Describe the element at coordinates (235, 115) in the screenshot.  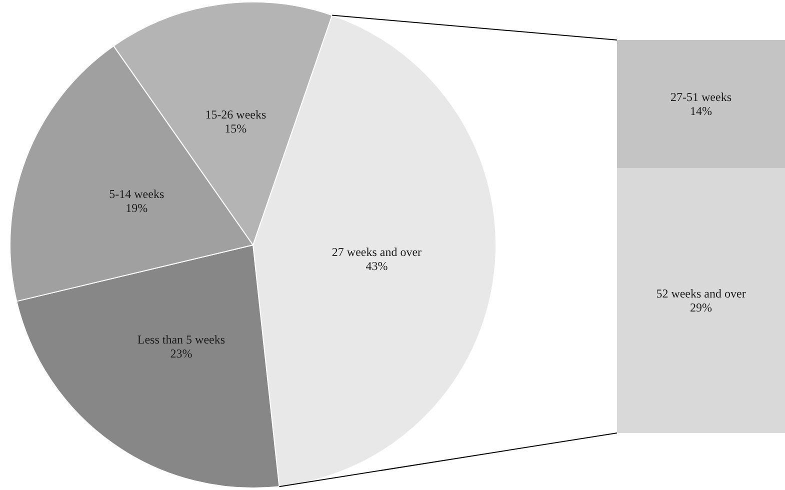
I see `slice-label: 15-26 weeks` at that location.